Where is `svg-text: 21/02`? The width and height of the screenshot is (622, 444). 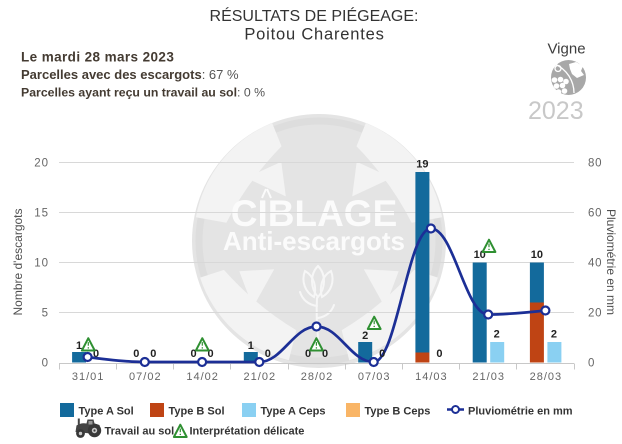
svg-text: 21/02 is located at coordinates (260, 377).